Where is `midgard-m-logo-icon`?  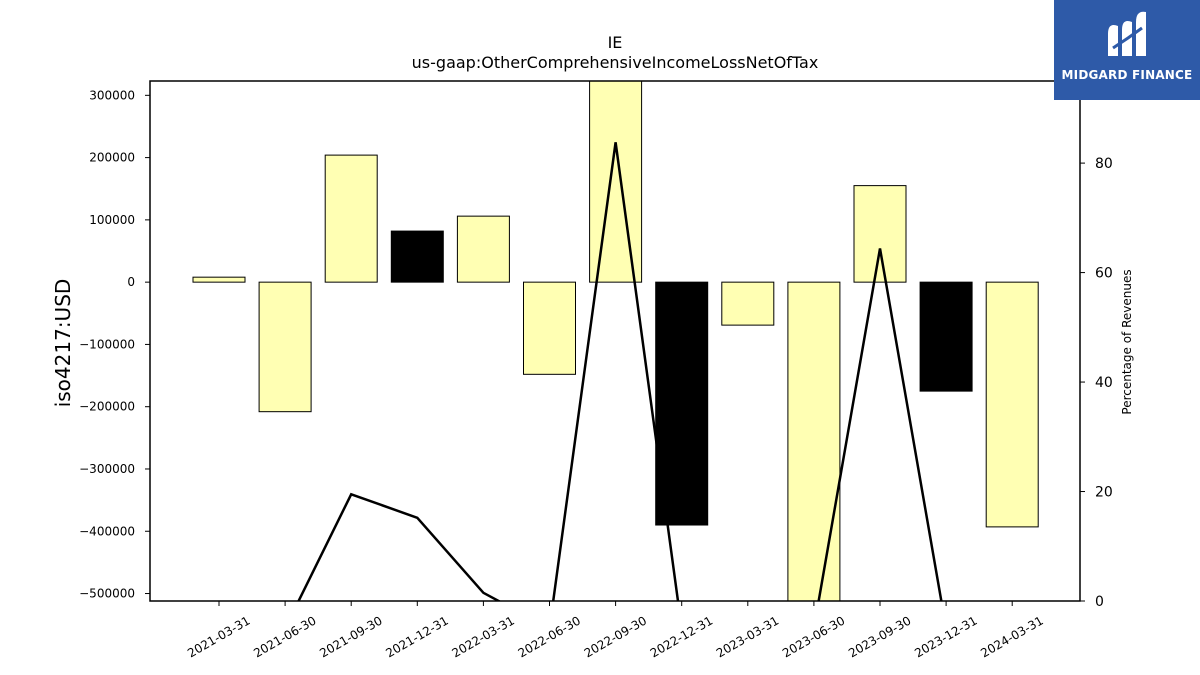 midgard-m-logo-icon is located at coordinates (1127, 33).